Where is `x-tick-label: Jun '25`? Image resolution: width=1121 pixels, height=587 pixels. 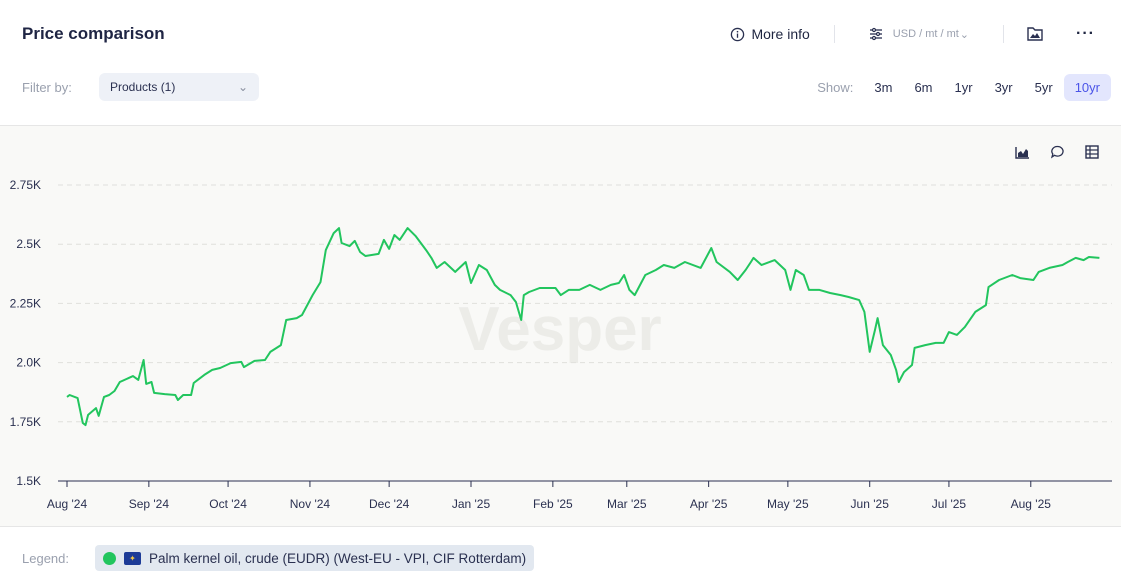
x-tick-label: Jun '25 is located at coordinates (870, 504).